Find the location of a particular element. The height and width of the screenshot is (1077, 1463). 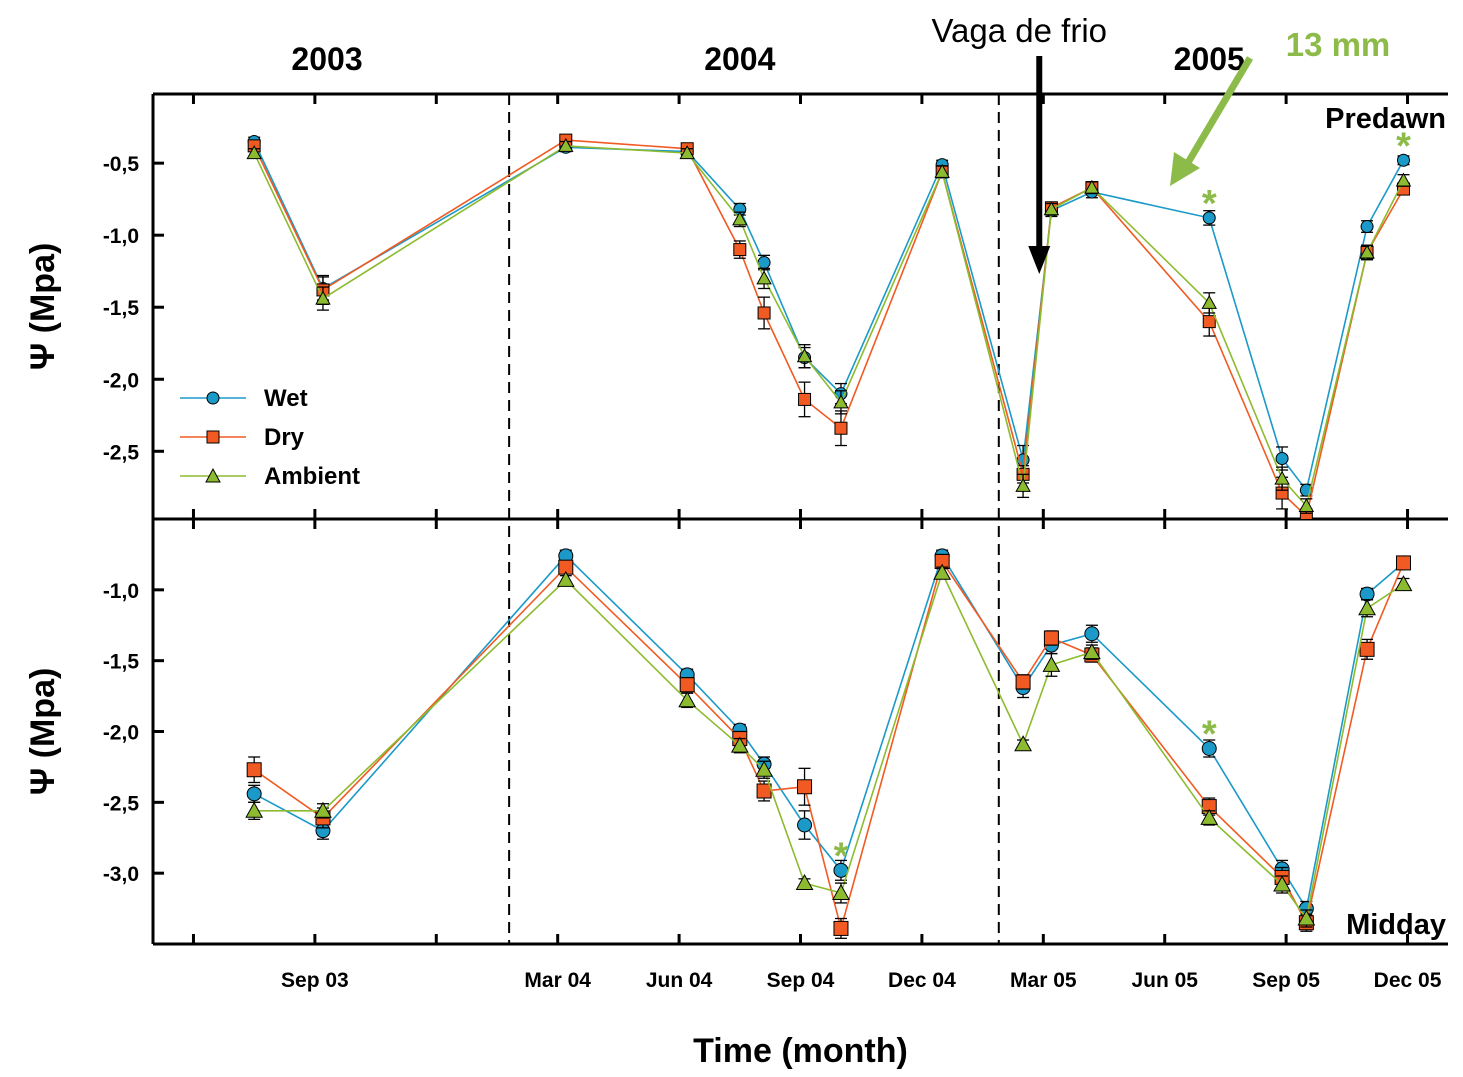

x-tick-label: Mar 05 is located at coordinates (1043, 980).